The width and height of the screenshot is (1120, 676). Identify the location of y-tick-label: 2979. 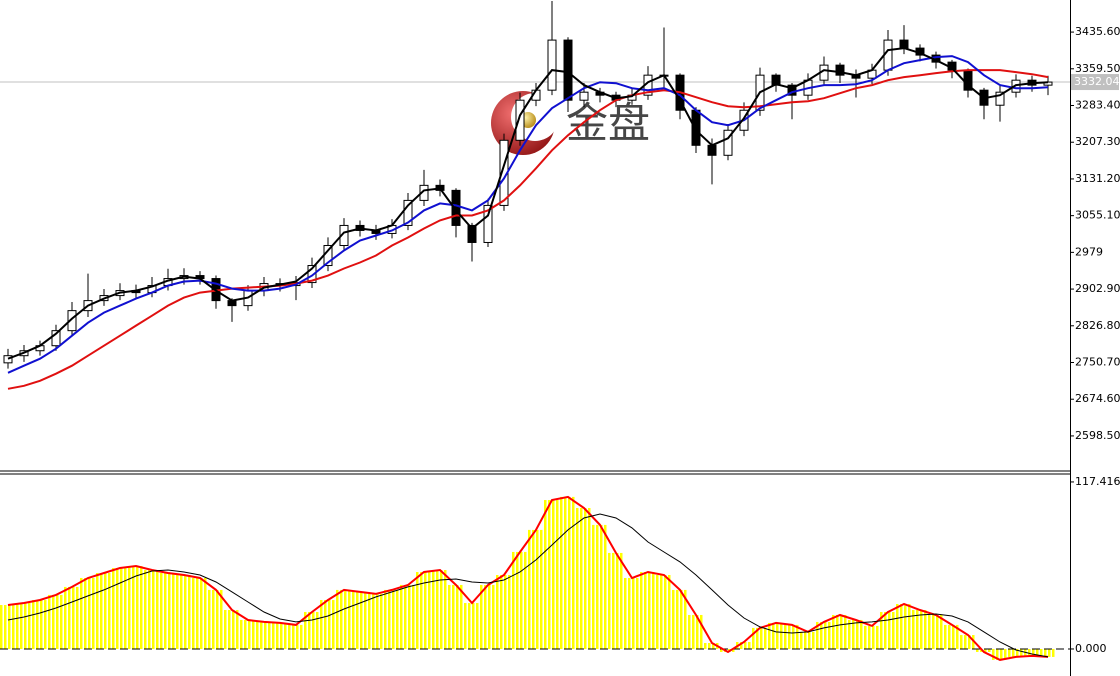
(1089, 251).